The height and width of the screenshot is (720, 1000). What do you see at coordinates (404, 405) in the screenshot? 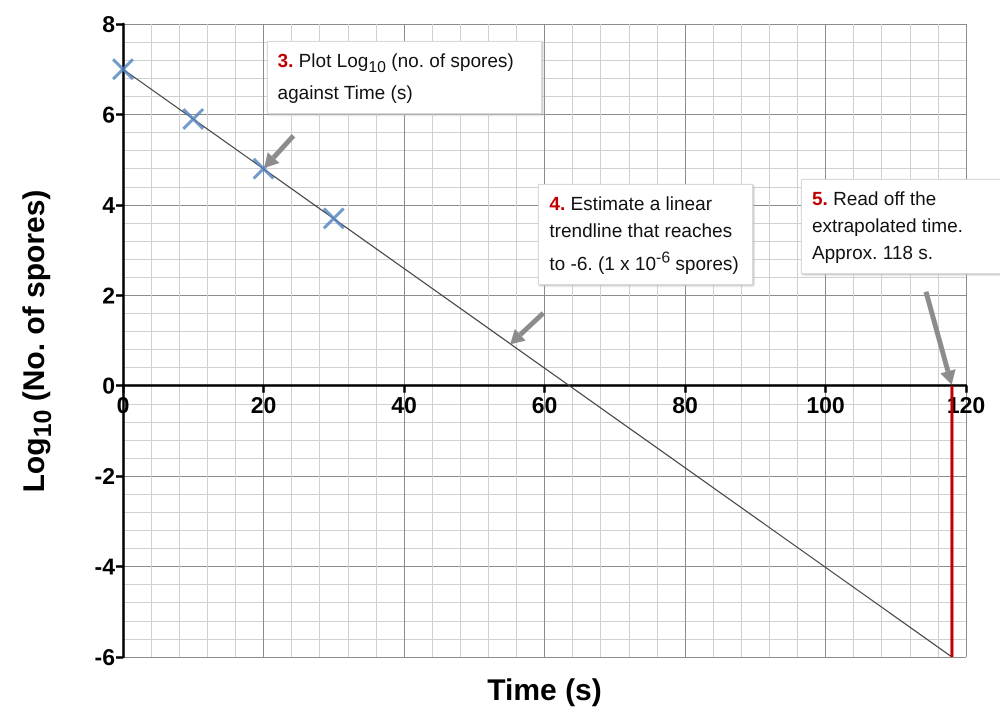
I see `x-tick-label: 40` at bounding box center [404, 405].